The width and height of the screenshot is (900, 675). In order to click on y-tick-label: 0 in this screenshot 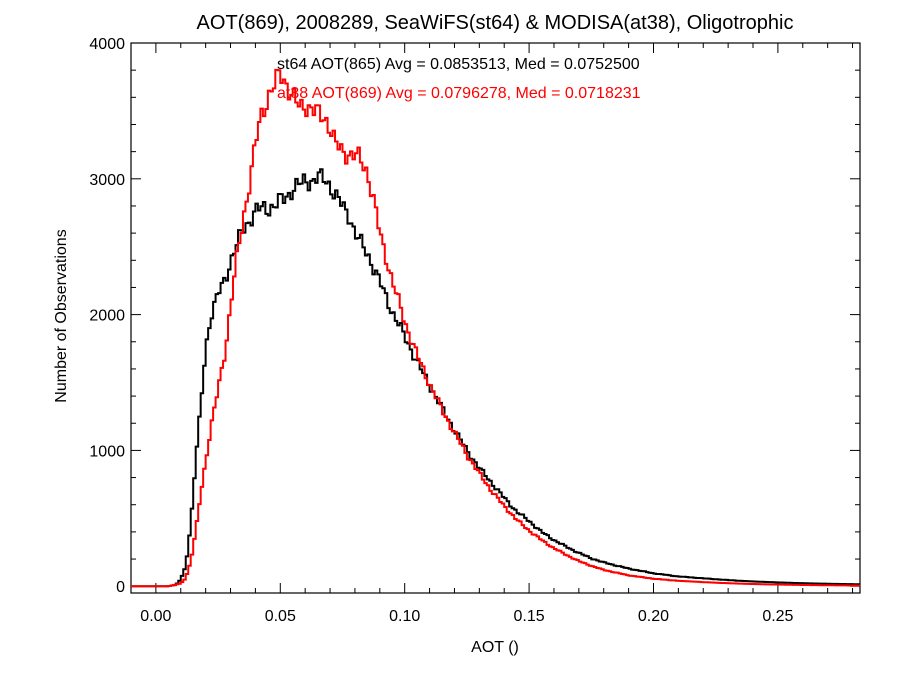, I will do `click(120, 587)`.